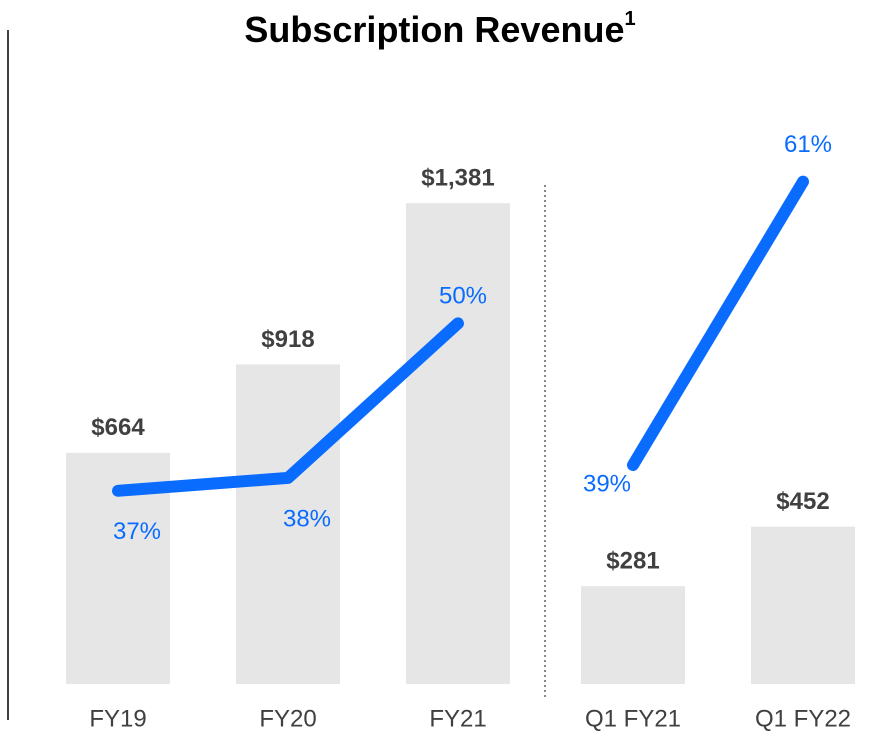 This screenshot has width=871, height=750. What do you see at coordinates (307, 518) in the screenshot?
I see `growth-label: 38%` at bounding box center [307, 518].